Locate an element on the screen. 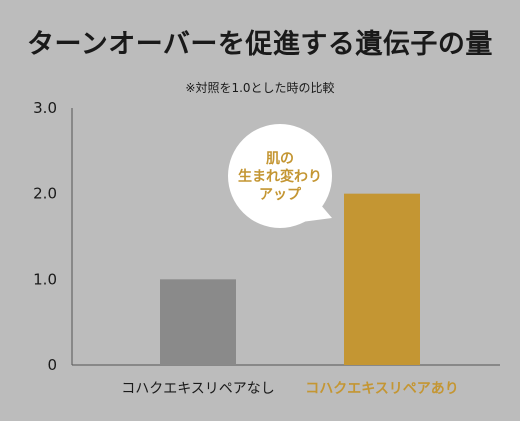 Image resolution: width=520 pixels, height=421 pixels. y-tick-label: 1.0 is located at coordinates (45, 279).